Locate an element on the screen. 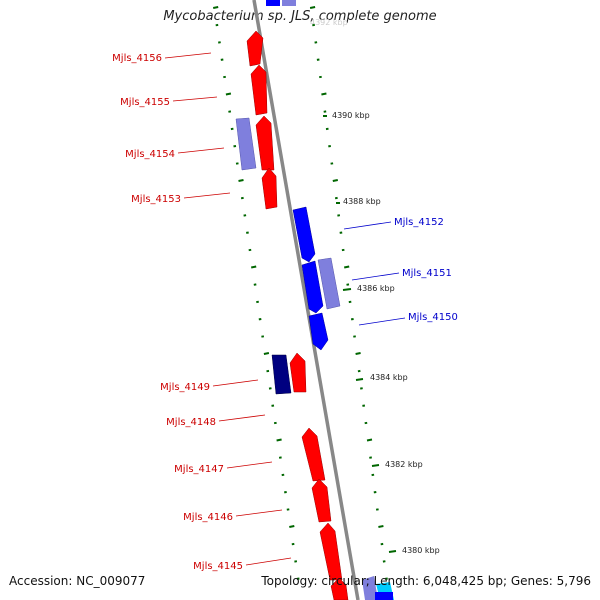 This screenshot has height=600, width=600. outer-tick-track is located at coordinates (348, 293).